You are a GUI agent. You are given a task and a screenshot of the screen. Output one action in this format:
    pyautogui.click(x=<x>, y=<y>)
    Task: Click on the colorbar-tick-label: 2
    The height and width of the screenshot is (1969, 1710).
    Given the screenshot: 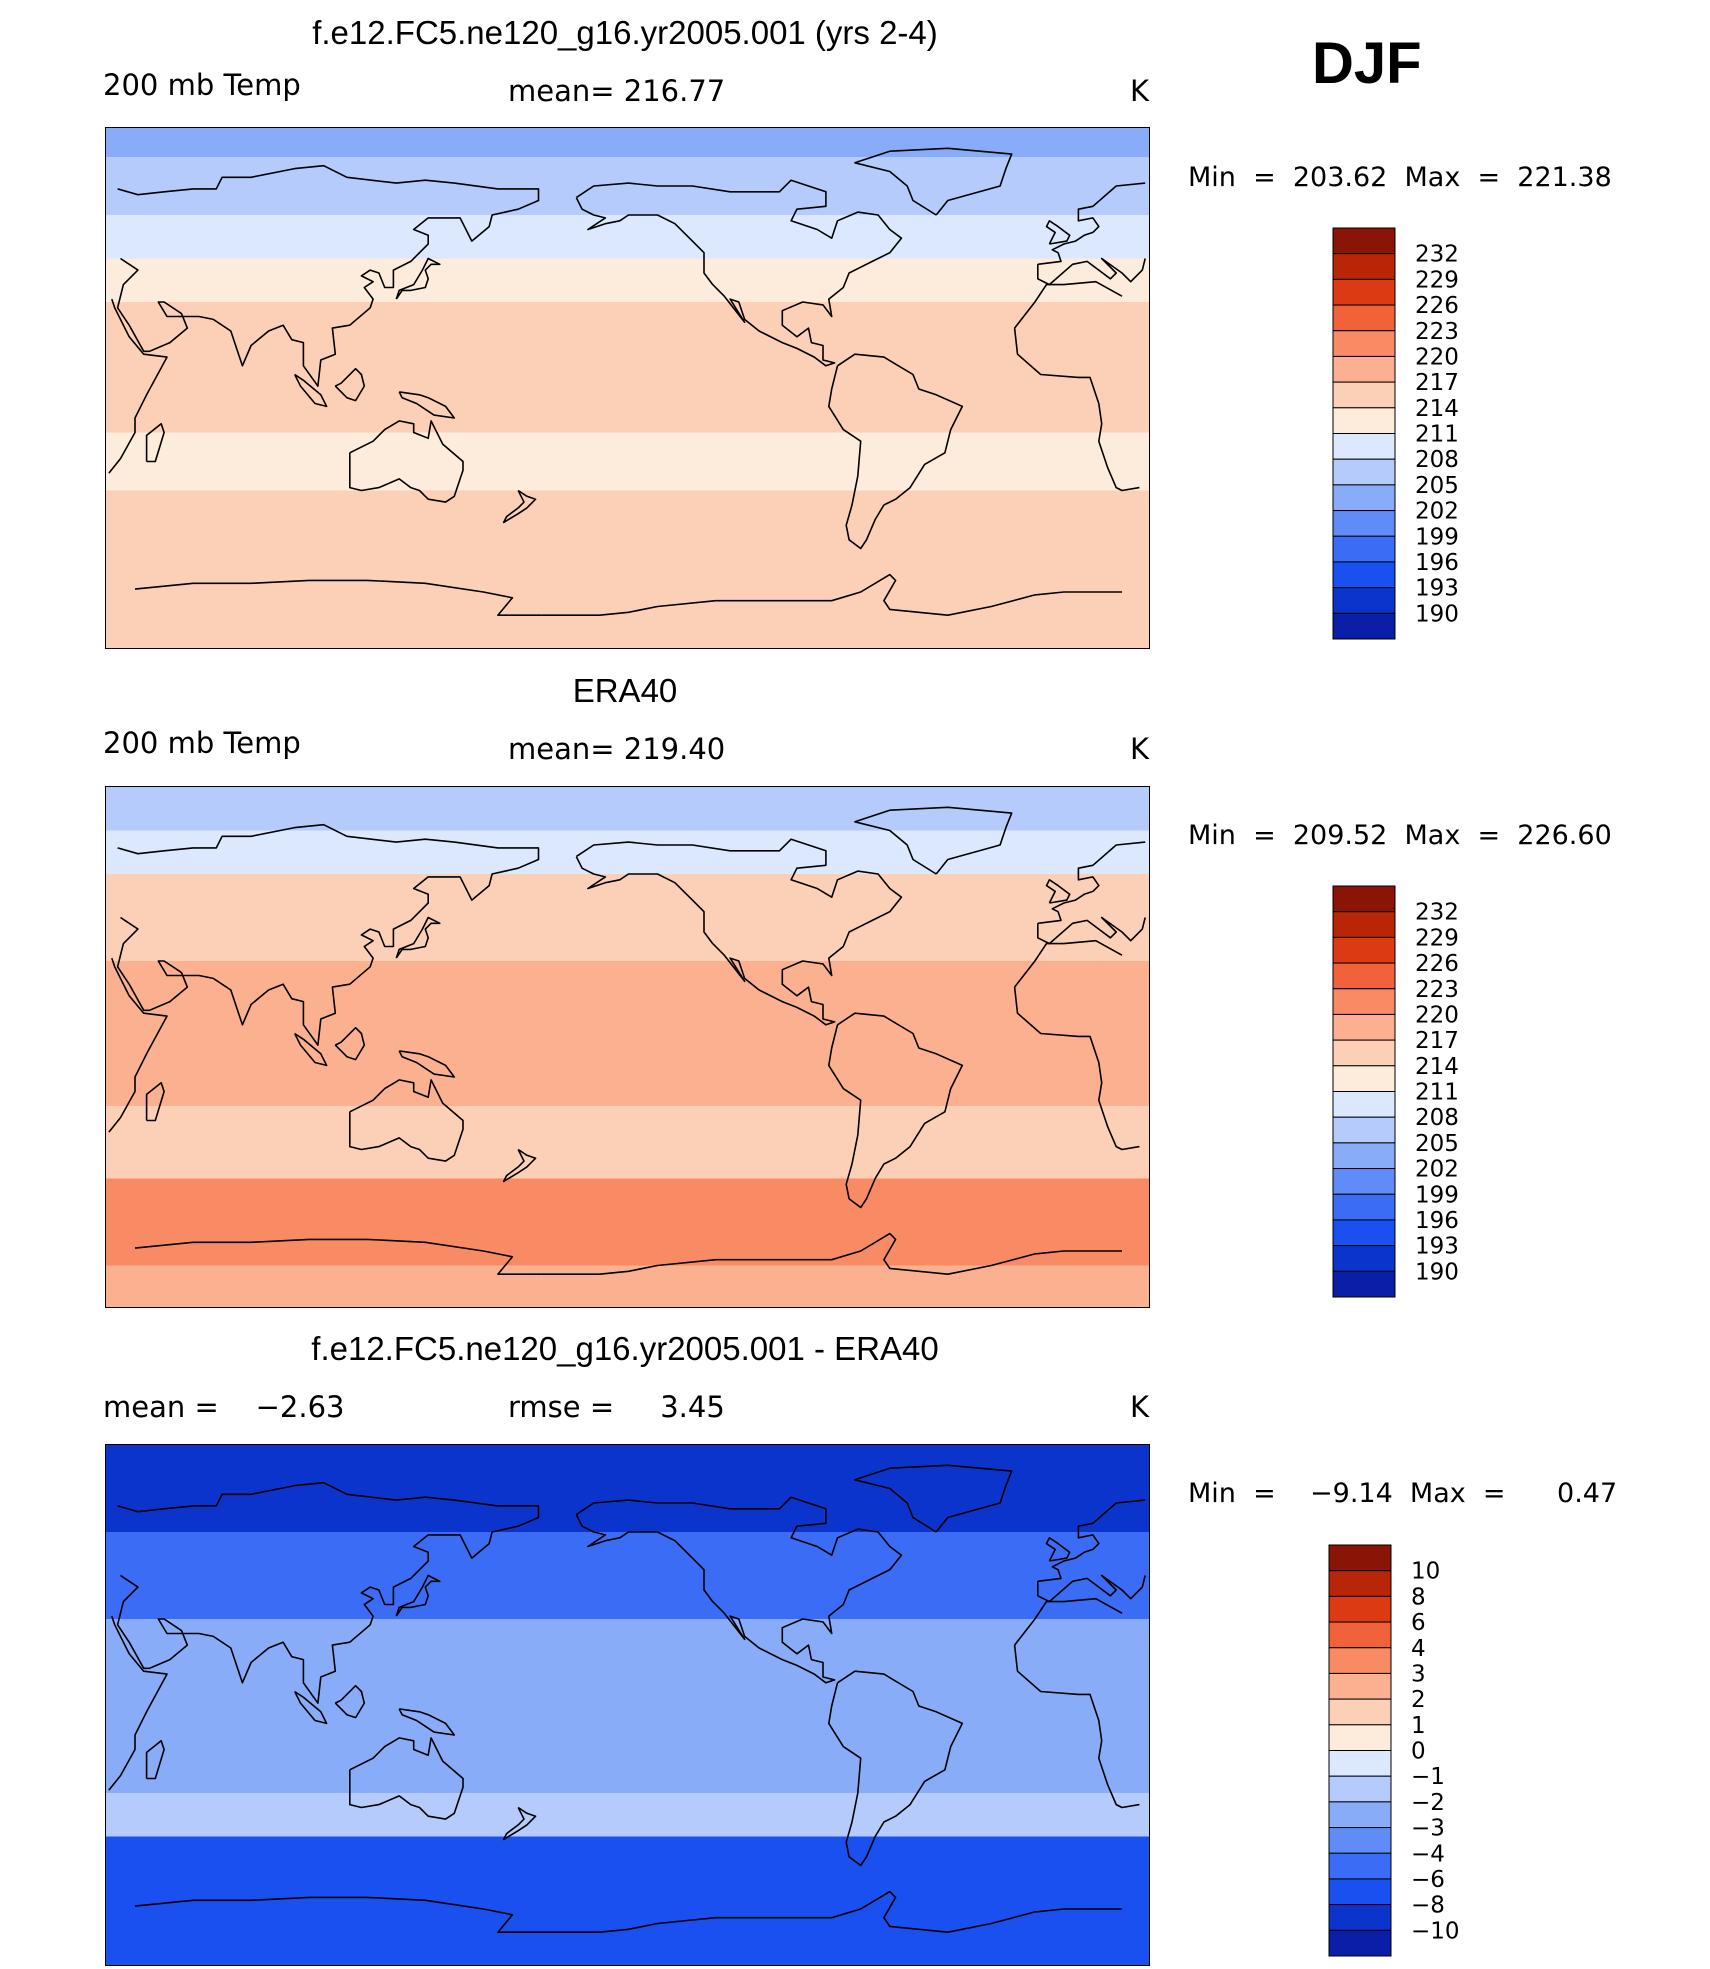 What is the action you would take?
    pyautogui.click(x=1418, y=1700)
    